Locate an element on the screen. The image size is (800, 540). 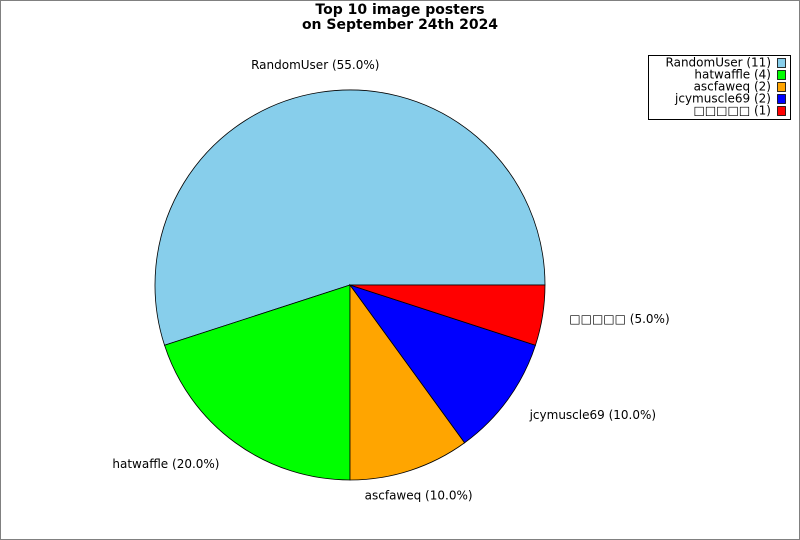
legend-label: hatwaffle (4) is located at coordinates (732, 75).